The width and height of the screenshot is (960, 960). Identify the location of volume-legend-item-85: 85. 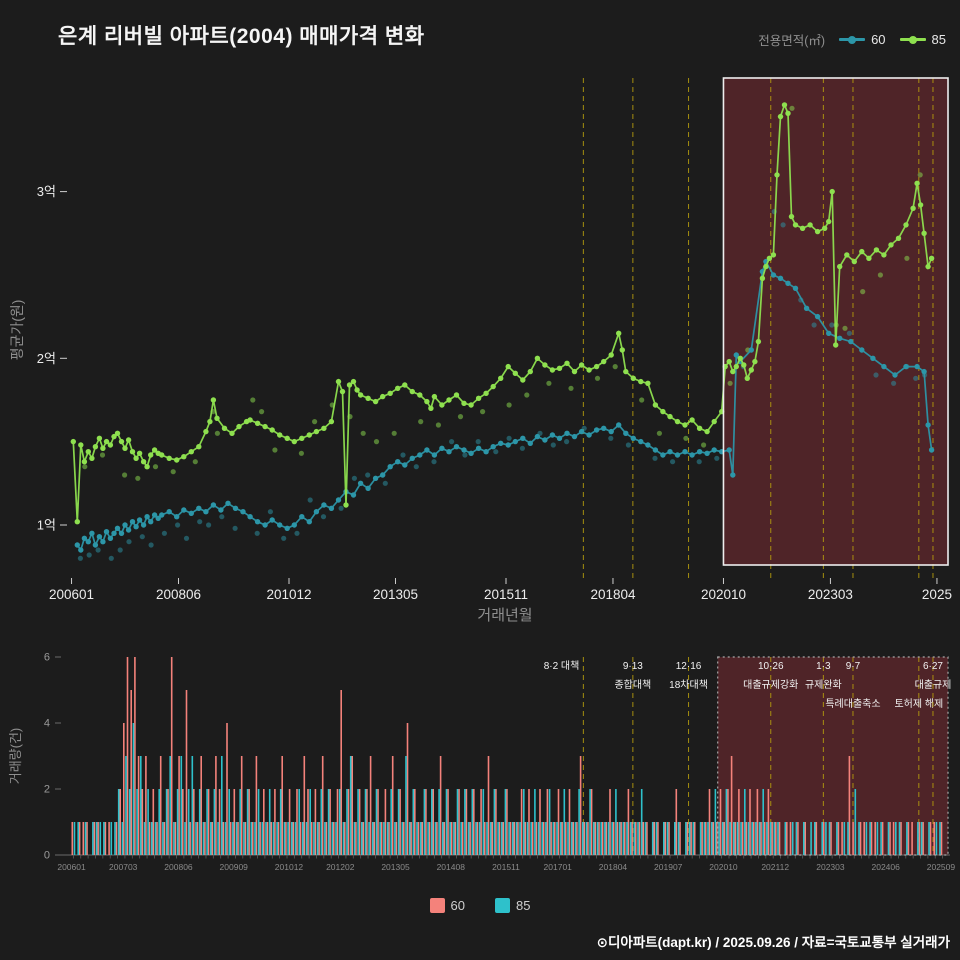
(512, 905).